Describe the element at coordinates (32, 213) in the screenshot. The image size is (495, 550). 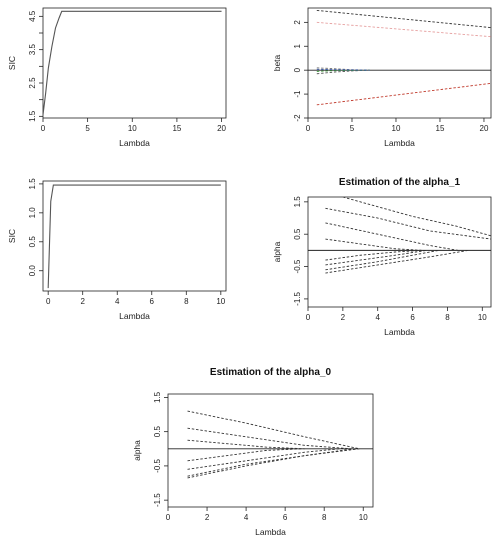
I see `y-tick-label: 1.0` at that location.